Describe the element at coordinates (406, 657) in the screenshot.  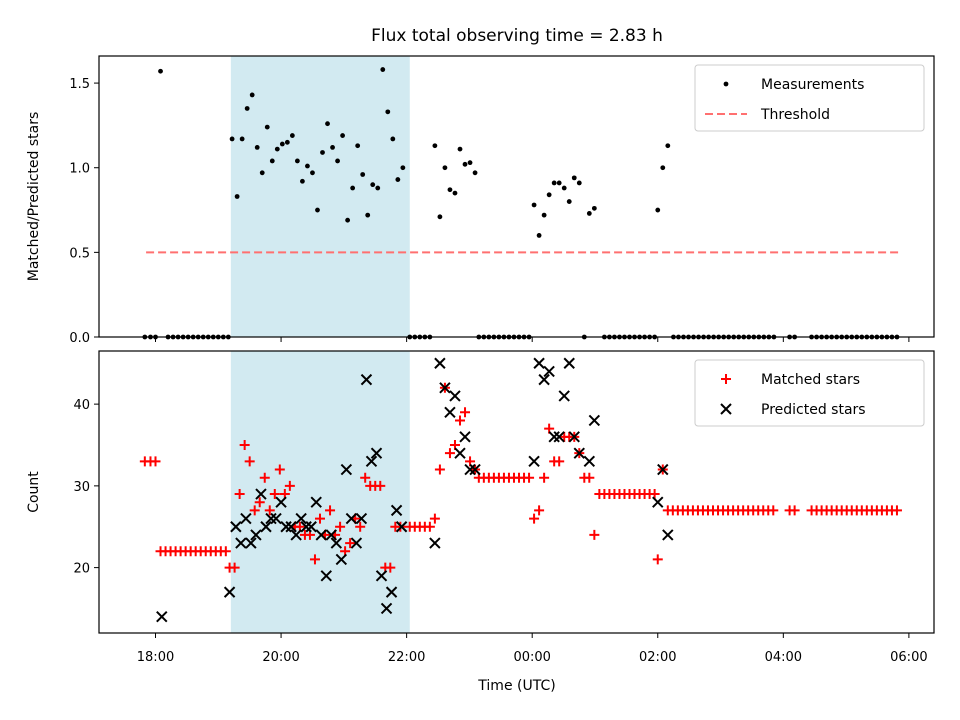
I see `x-tick-label: 22:00` at that location.